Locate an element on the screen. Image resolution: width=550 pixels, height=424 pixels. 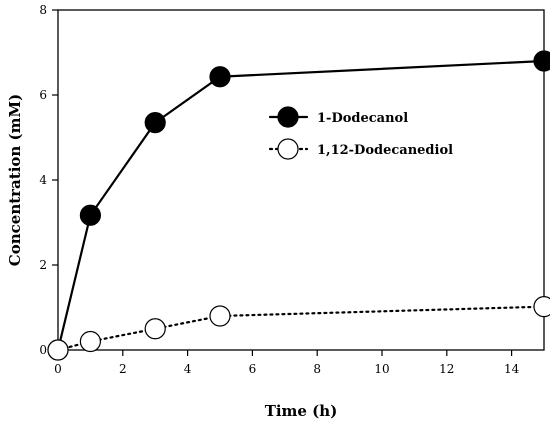
y-tick-label: 4 is located at coordinates (43, 180).